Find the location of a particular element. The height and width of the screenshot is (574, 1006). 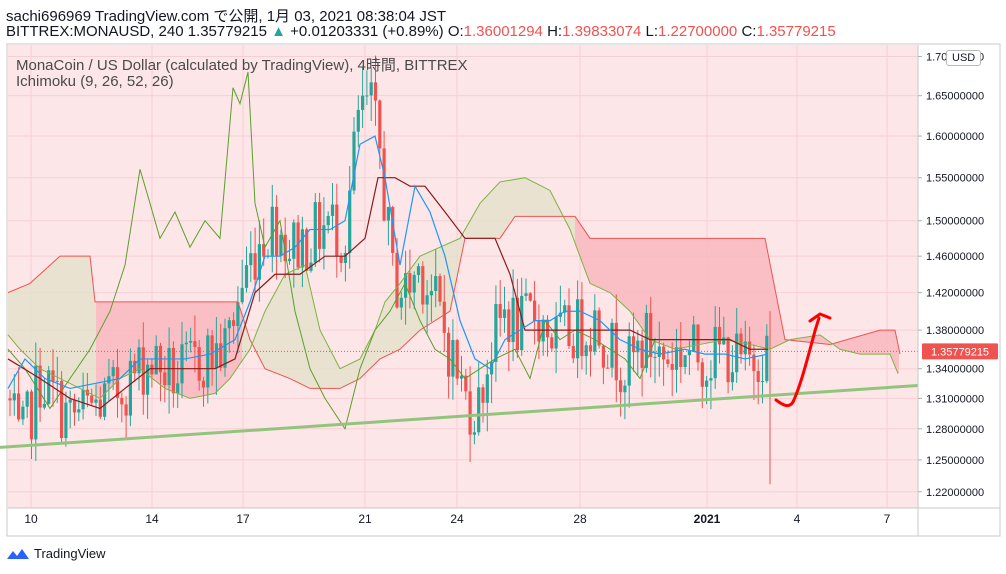

time-axis: 10 14 17 21 24 28 2021 4 7 is located at coordinates (457, 519).